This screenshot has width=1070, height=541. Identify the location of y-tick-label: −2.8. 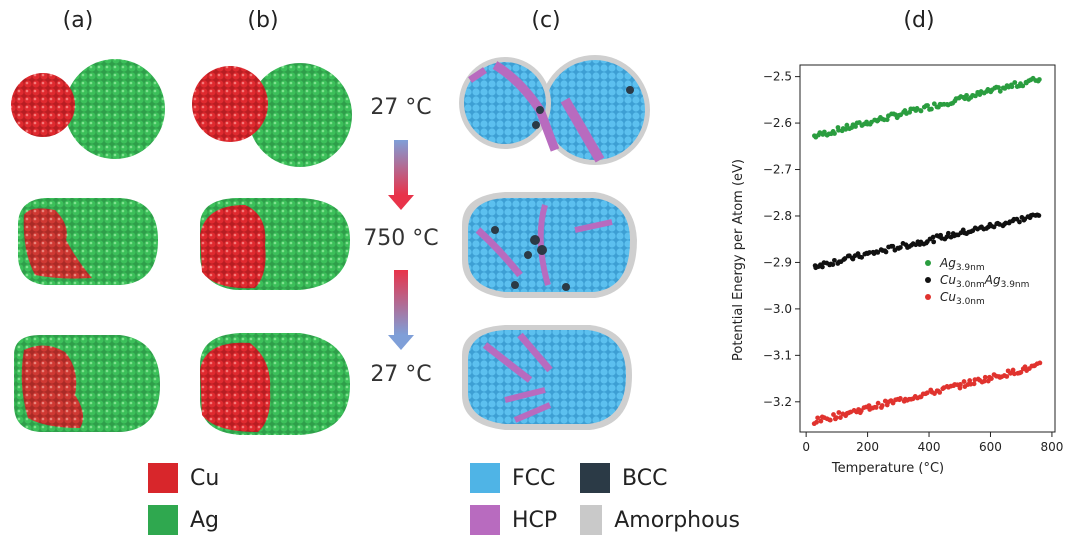
(777, 216).